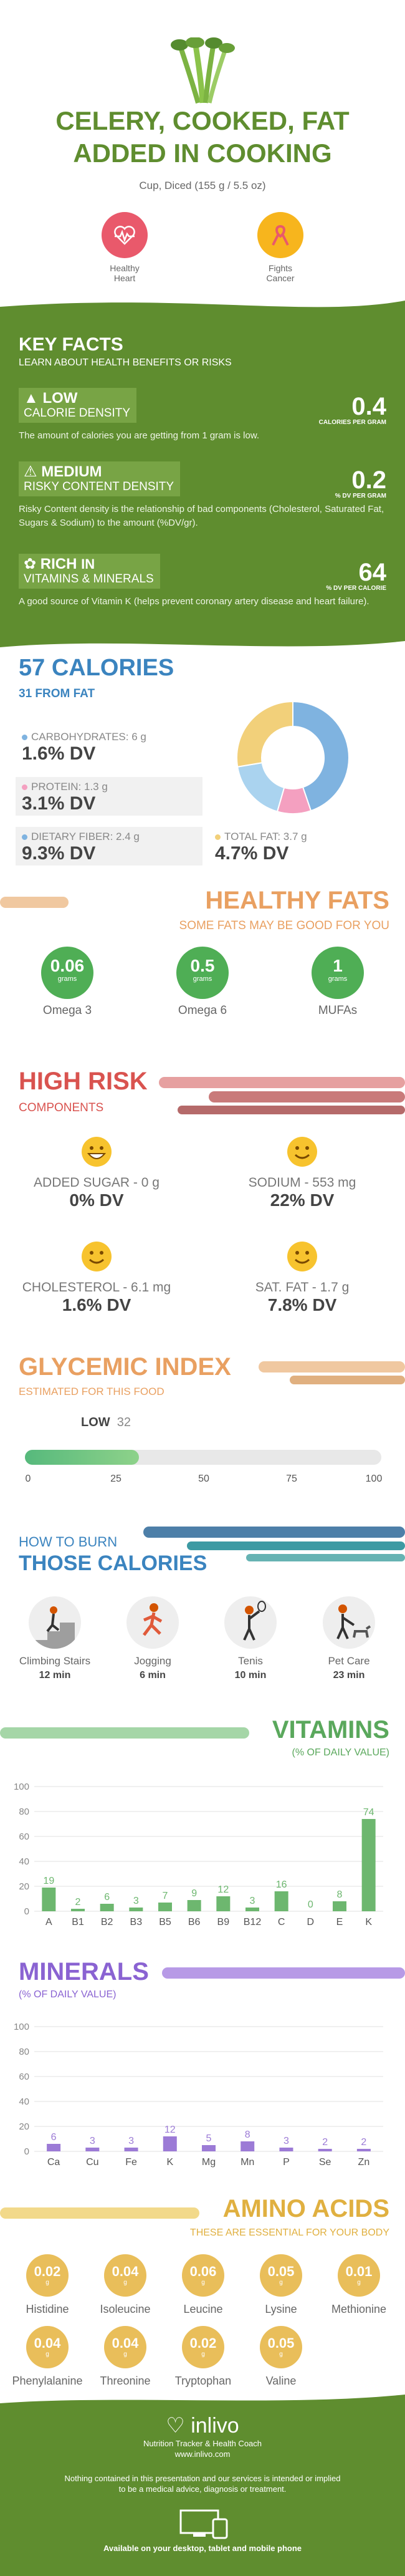  What do you see at coordinates (280, 247) in the screenshot?
I see `fights-cancer-badge: Fights Cancer` at bounding box center [280, 247].